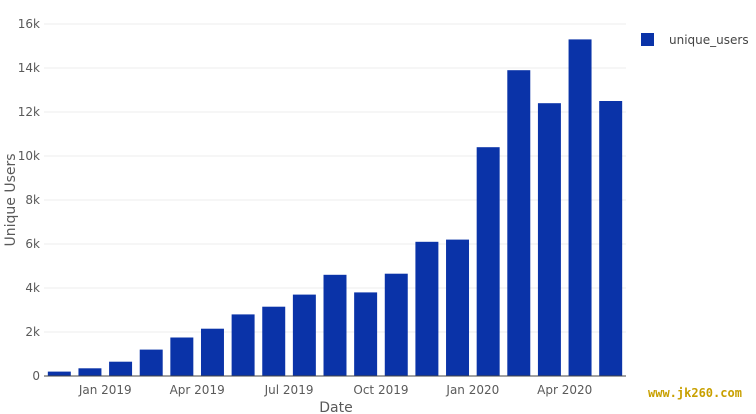 The height and width of the screenshot is (414, 756). Describe the element at coordinates (564, 390) in the screenshot. I see `x-tick-label: Apr 2020` at that location.